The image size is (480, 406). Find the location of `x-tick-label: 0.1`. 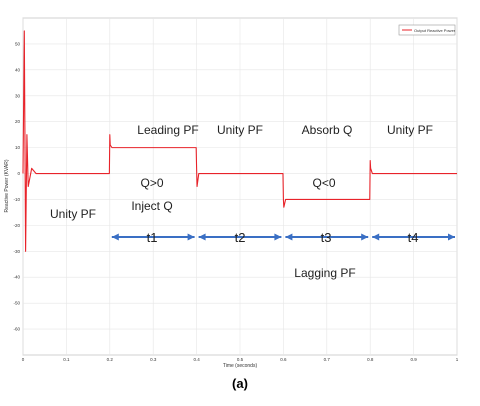

x-tick-label: 0.1 is located at coordinates (66, 359).